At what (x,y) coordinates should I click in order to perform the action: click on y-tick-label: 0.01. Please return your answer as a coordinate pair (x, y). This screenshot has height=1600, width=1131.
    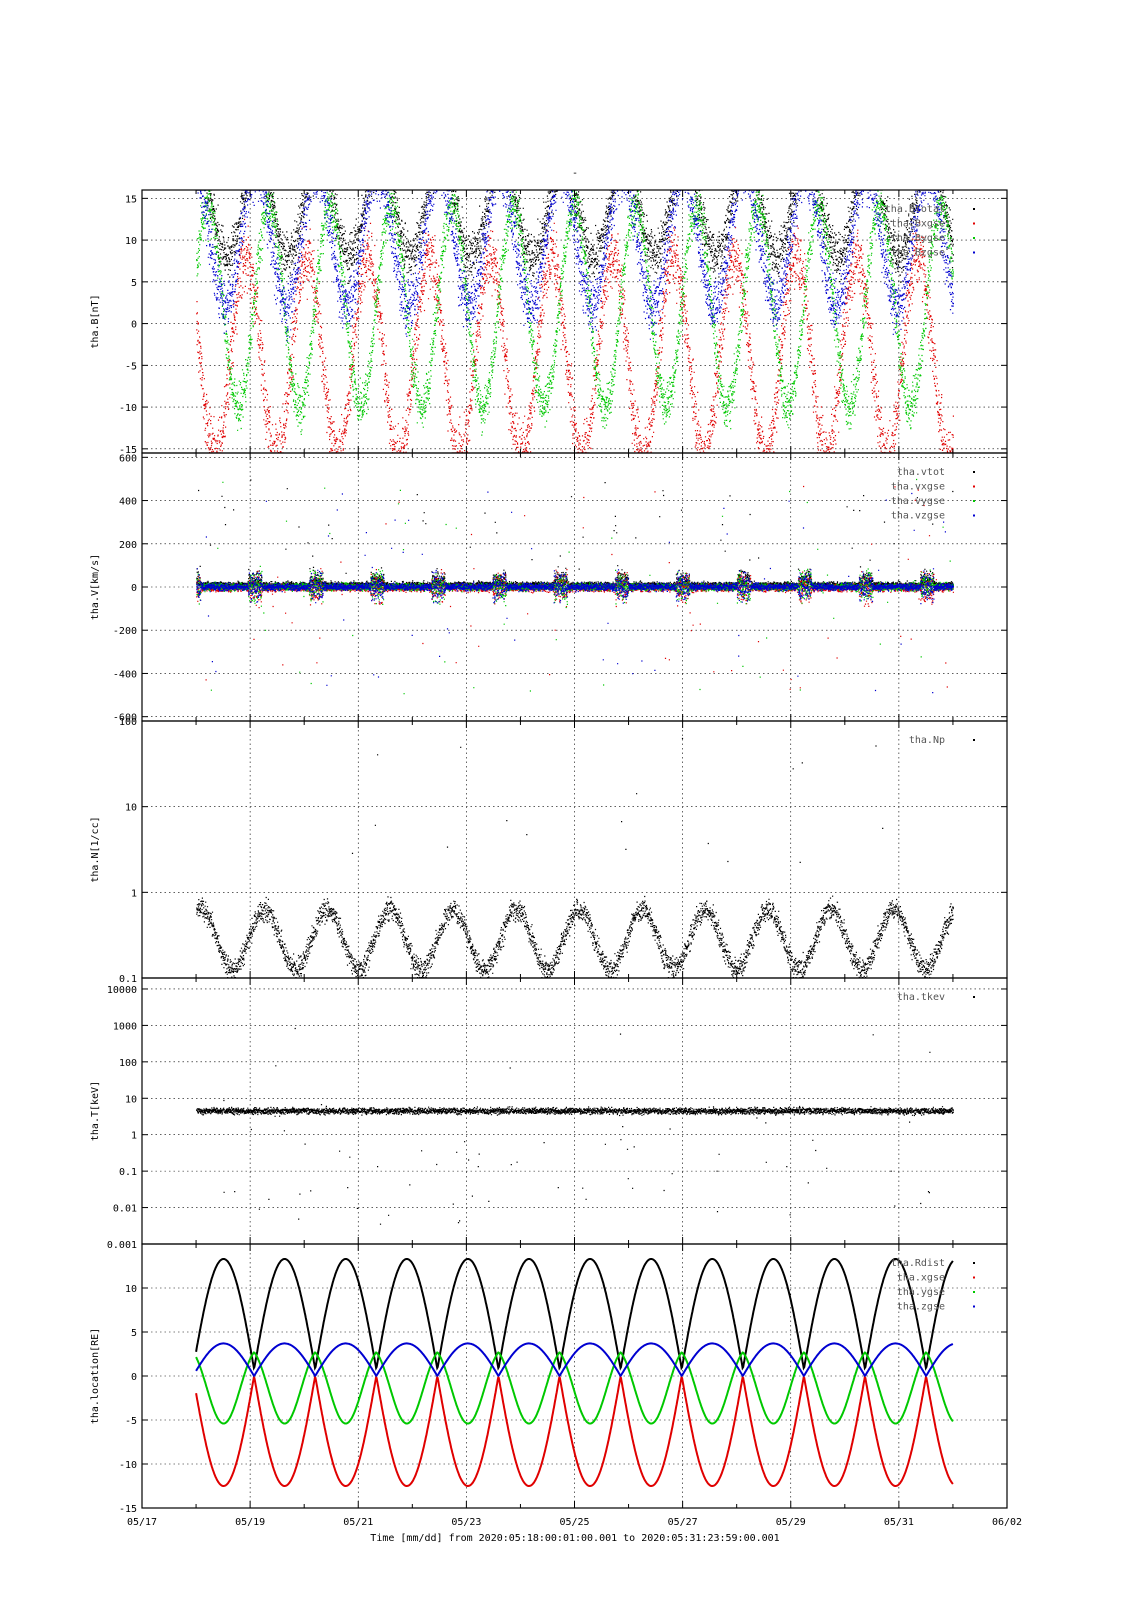
    Looking at the image, I should click on (125, 1209).